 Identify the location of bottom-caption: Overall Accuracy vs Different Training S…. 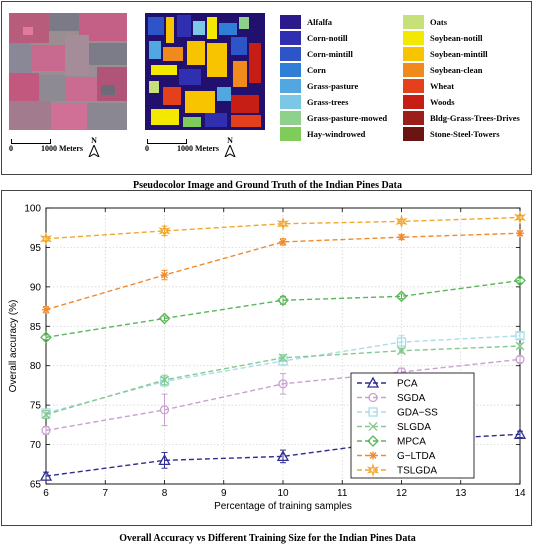
(267, 538).